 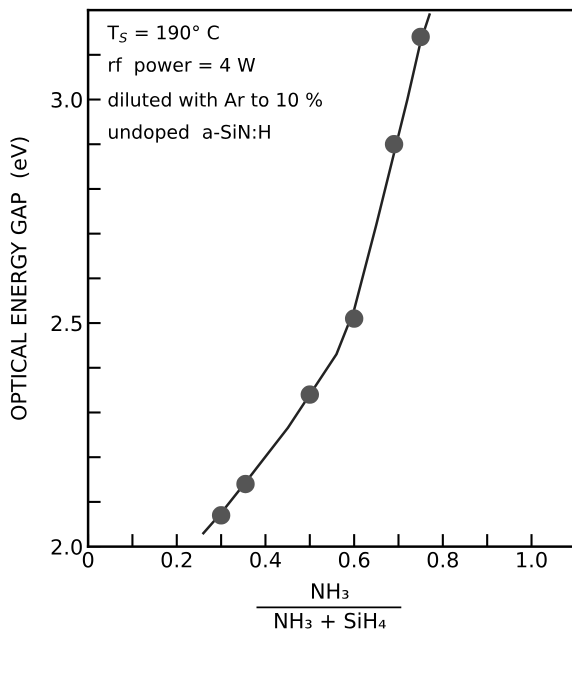 I want to click on x-tick-label: 0, so click(x=88, y=560).